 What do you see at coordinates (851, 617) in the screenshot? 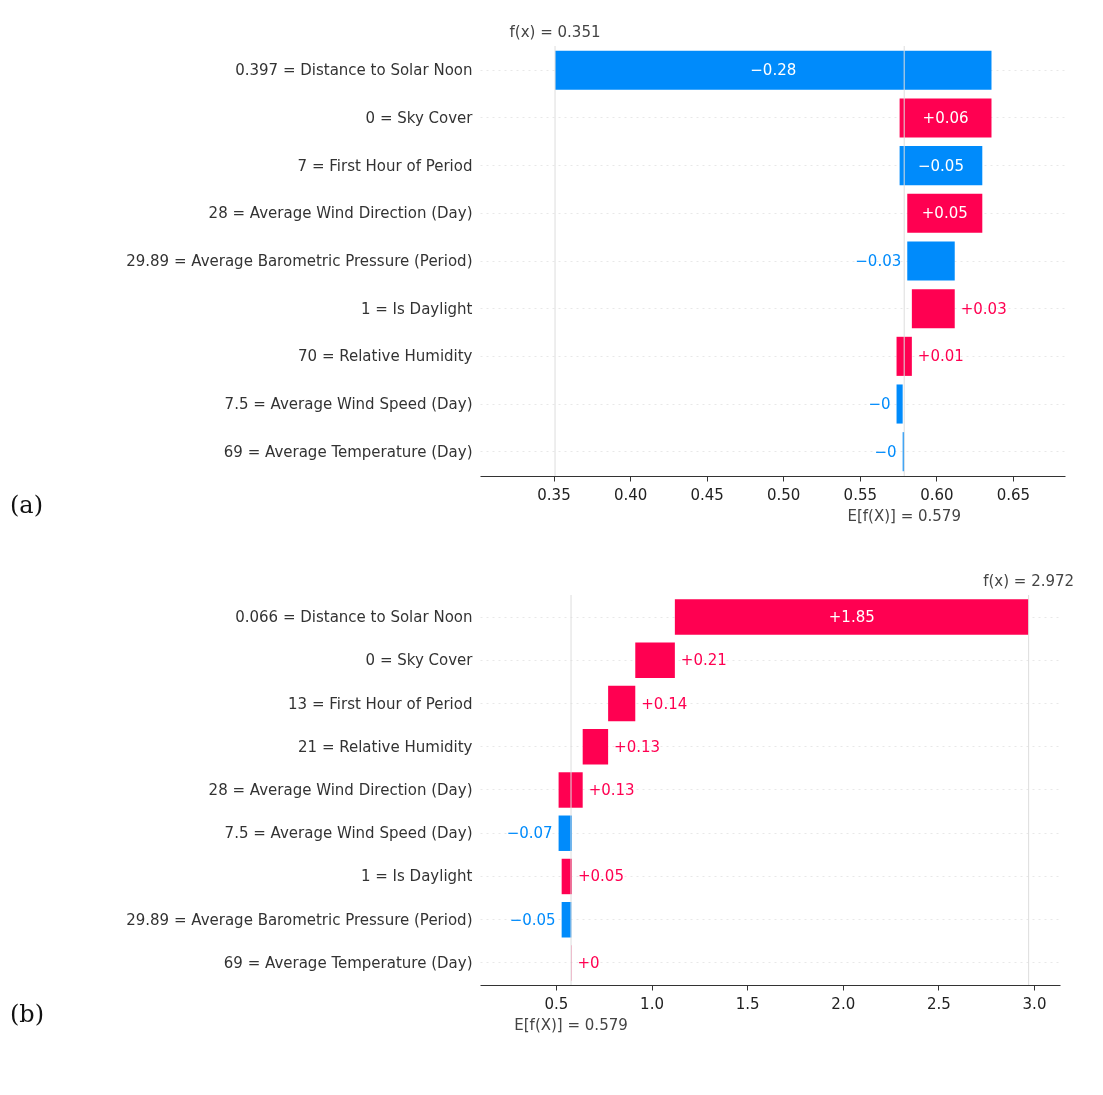
I see `data-label: +1.85` at bounding box center [851, 617].